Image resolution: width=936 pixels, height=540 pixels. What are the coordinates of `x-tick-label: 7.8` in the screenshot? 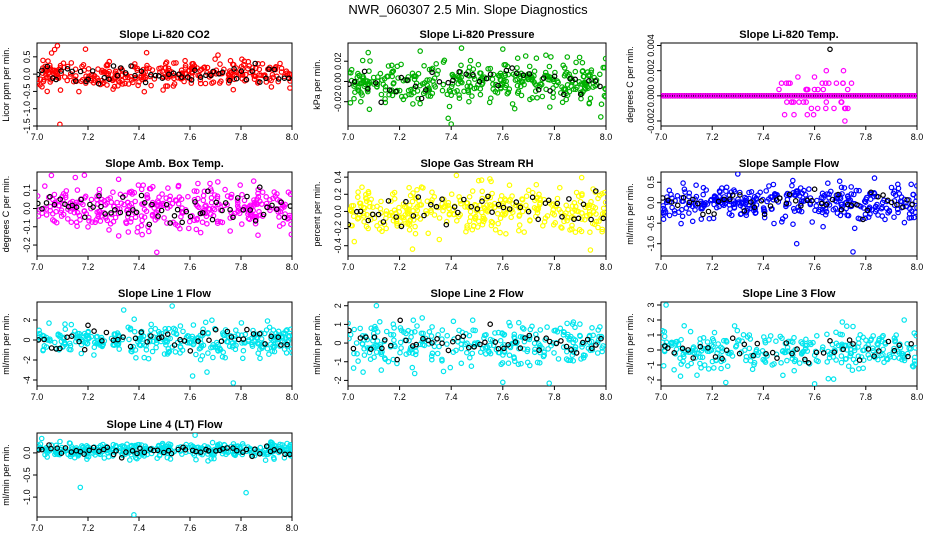 It's located at (554, 137).